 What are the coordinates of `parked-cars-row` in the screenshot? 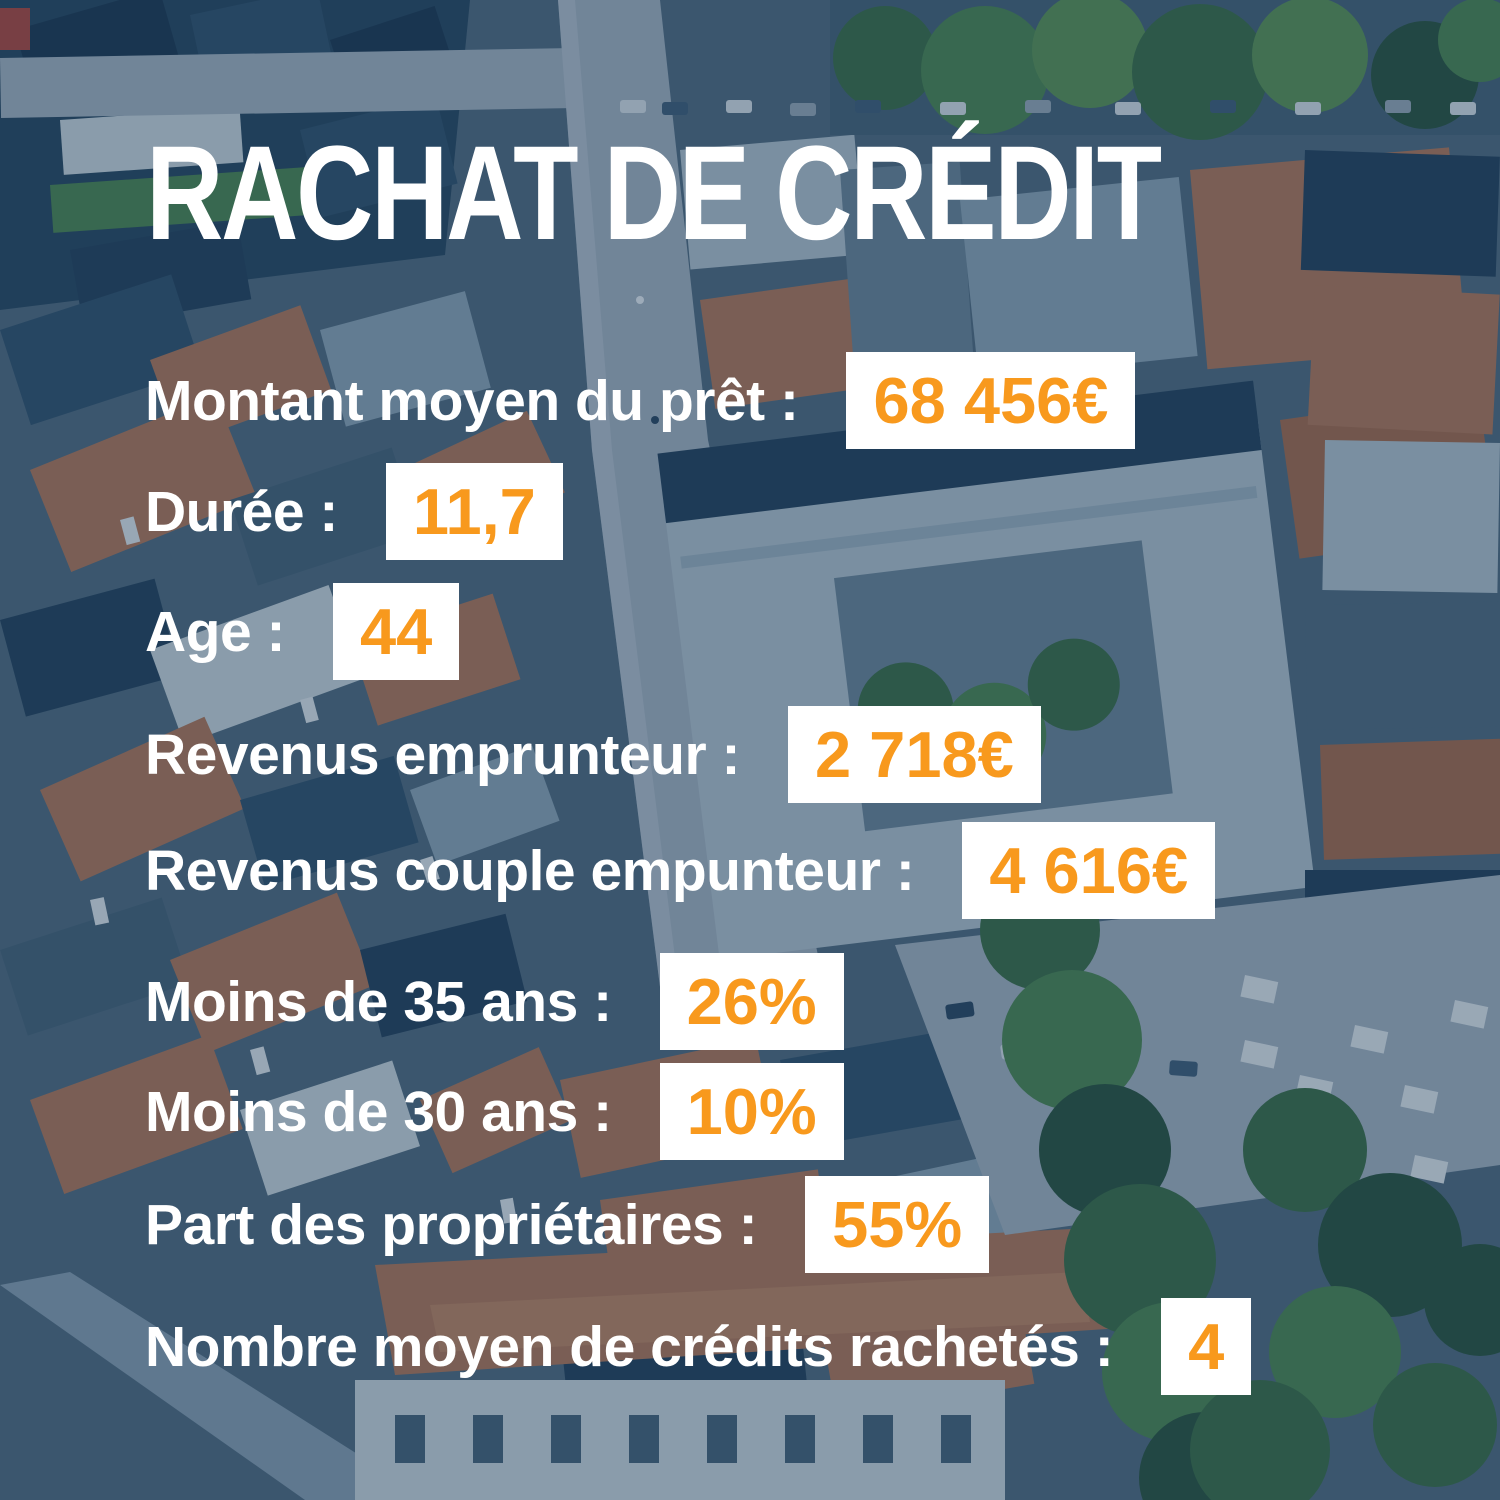 It's located at (1048, 108).